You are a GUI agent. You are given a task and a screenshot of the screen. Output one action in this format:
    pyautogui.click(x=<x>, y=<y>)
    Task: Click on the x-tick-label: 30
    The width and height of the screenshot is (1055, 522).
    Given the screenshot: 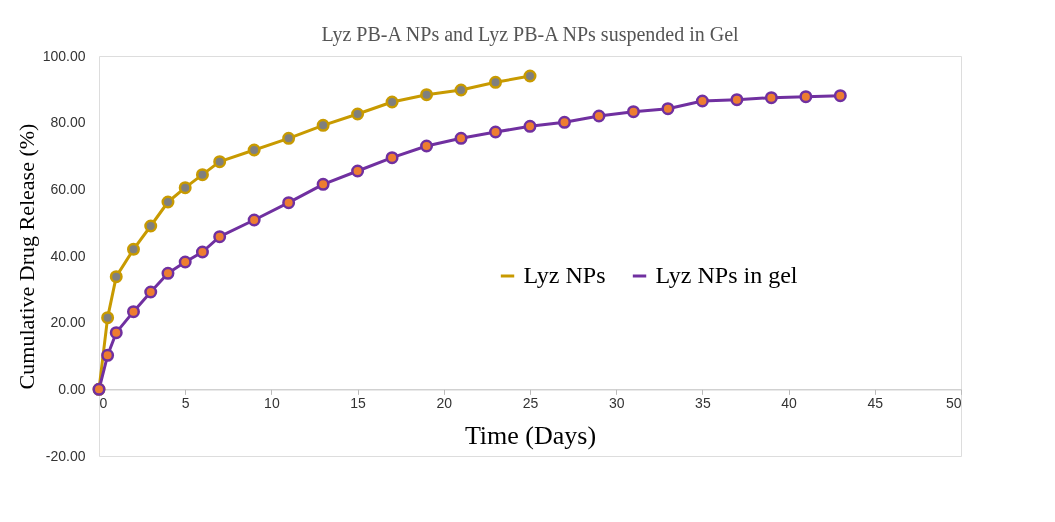 What is the action you would take?
    pyautogui.click(x=616, y=402)
    